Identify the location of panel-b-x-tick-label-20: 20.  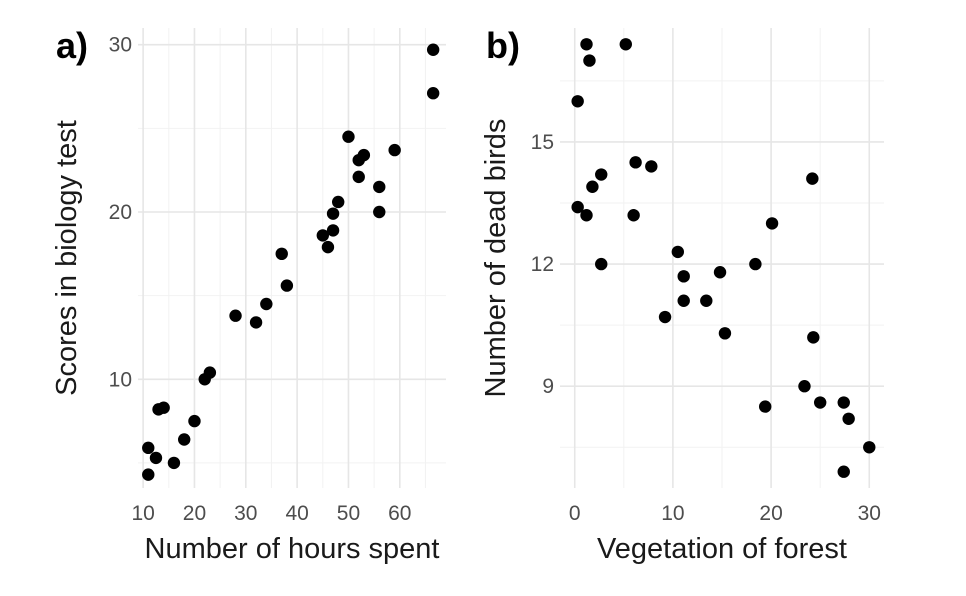
(770, 513).